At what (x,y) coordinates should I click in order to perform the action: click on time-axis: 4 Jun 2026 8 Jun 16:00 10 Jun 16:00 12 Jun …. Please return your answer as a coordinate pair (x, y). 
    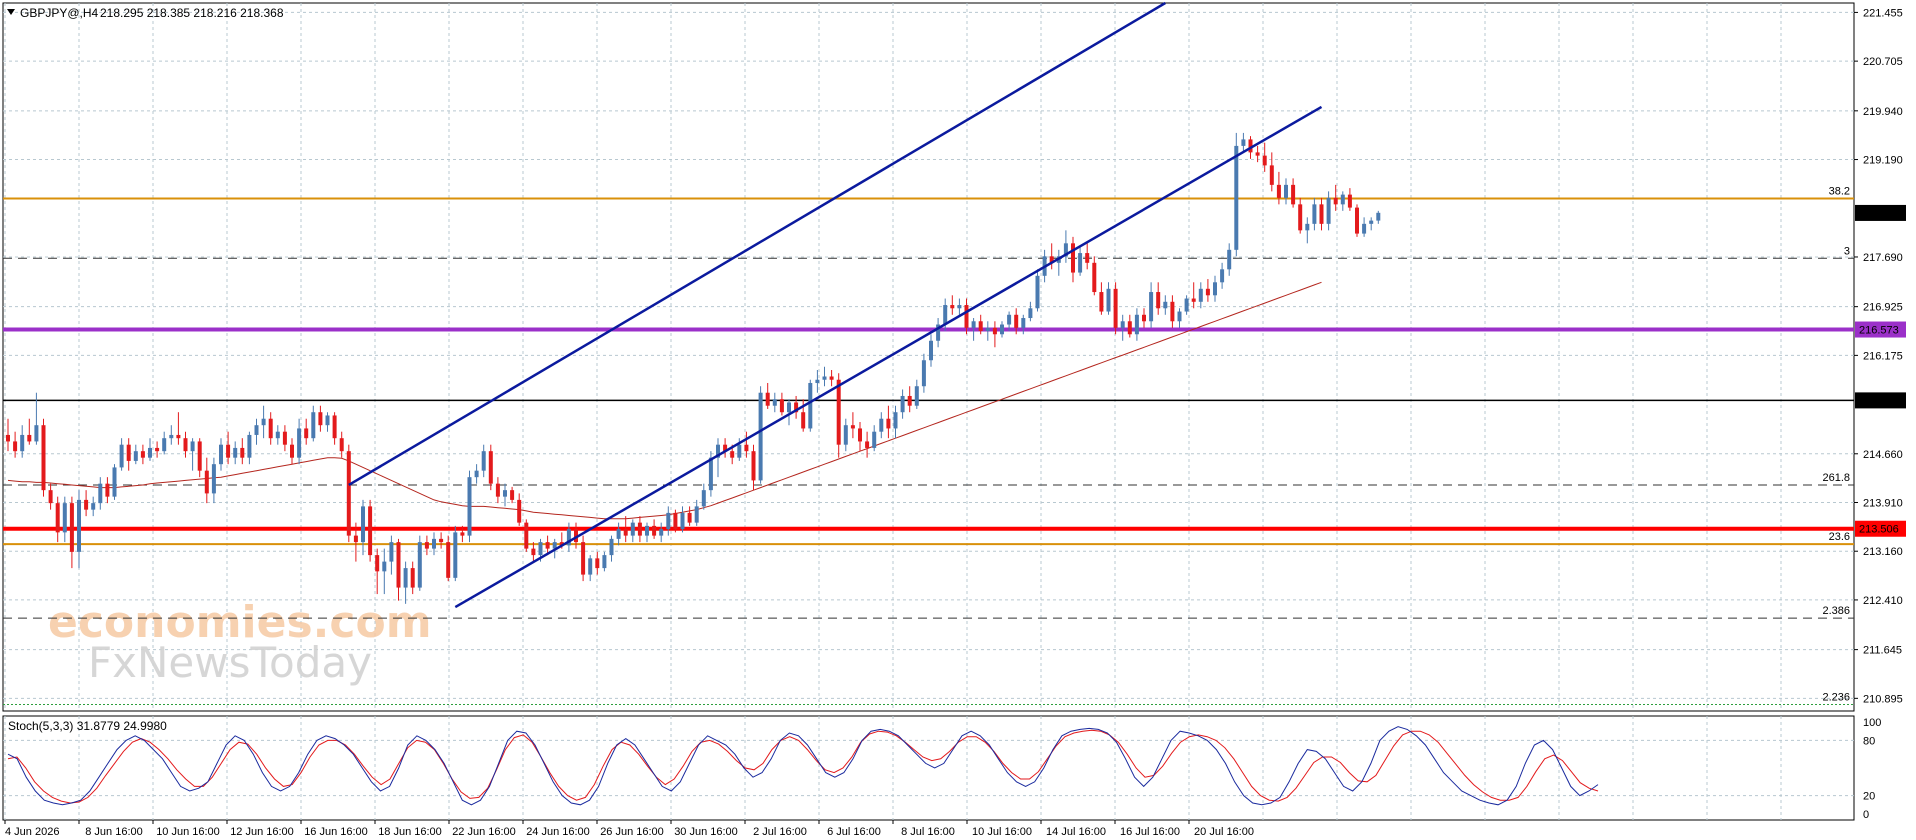
    Looking at the image, I should click on (629, 829).